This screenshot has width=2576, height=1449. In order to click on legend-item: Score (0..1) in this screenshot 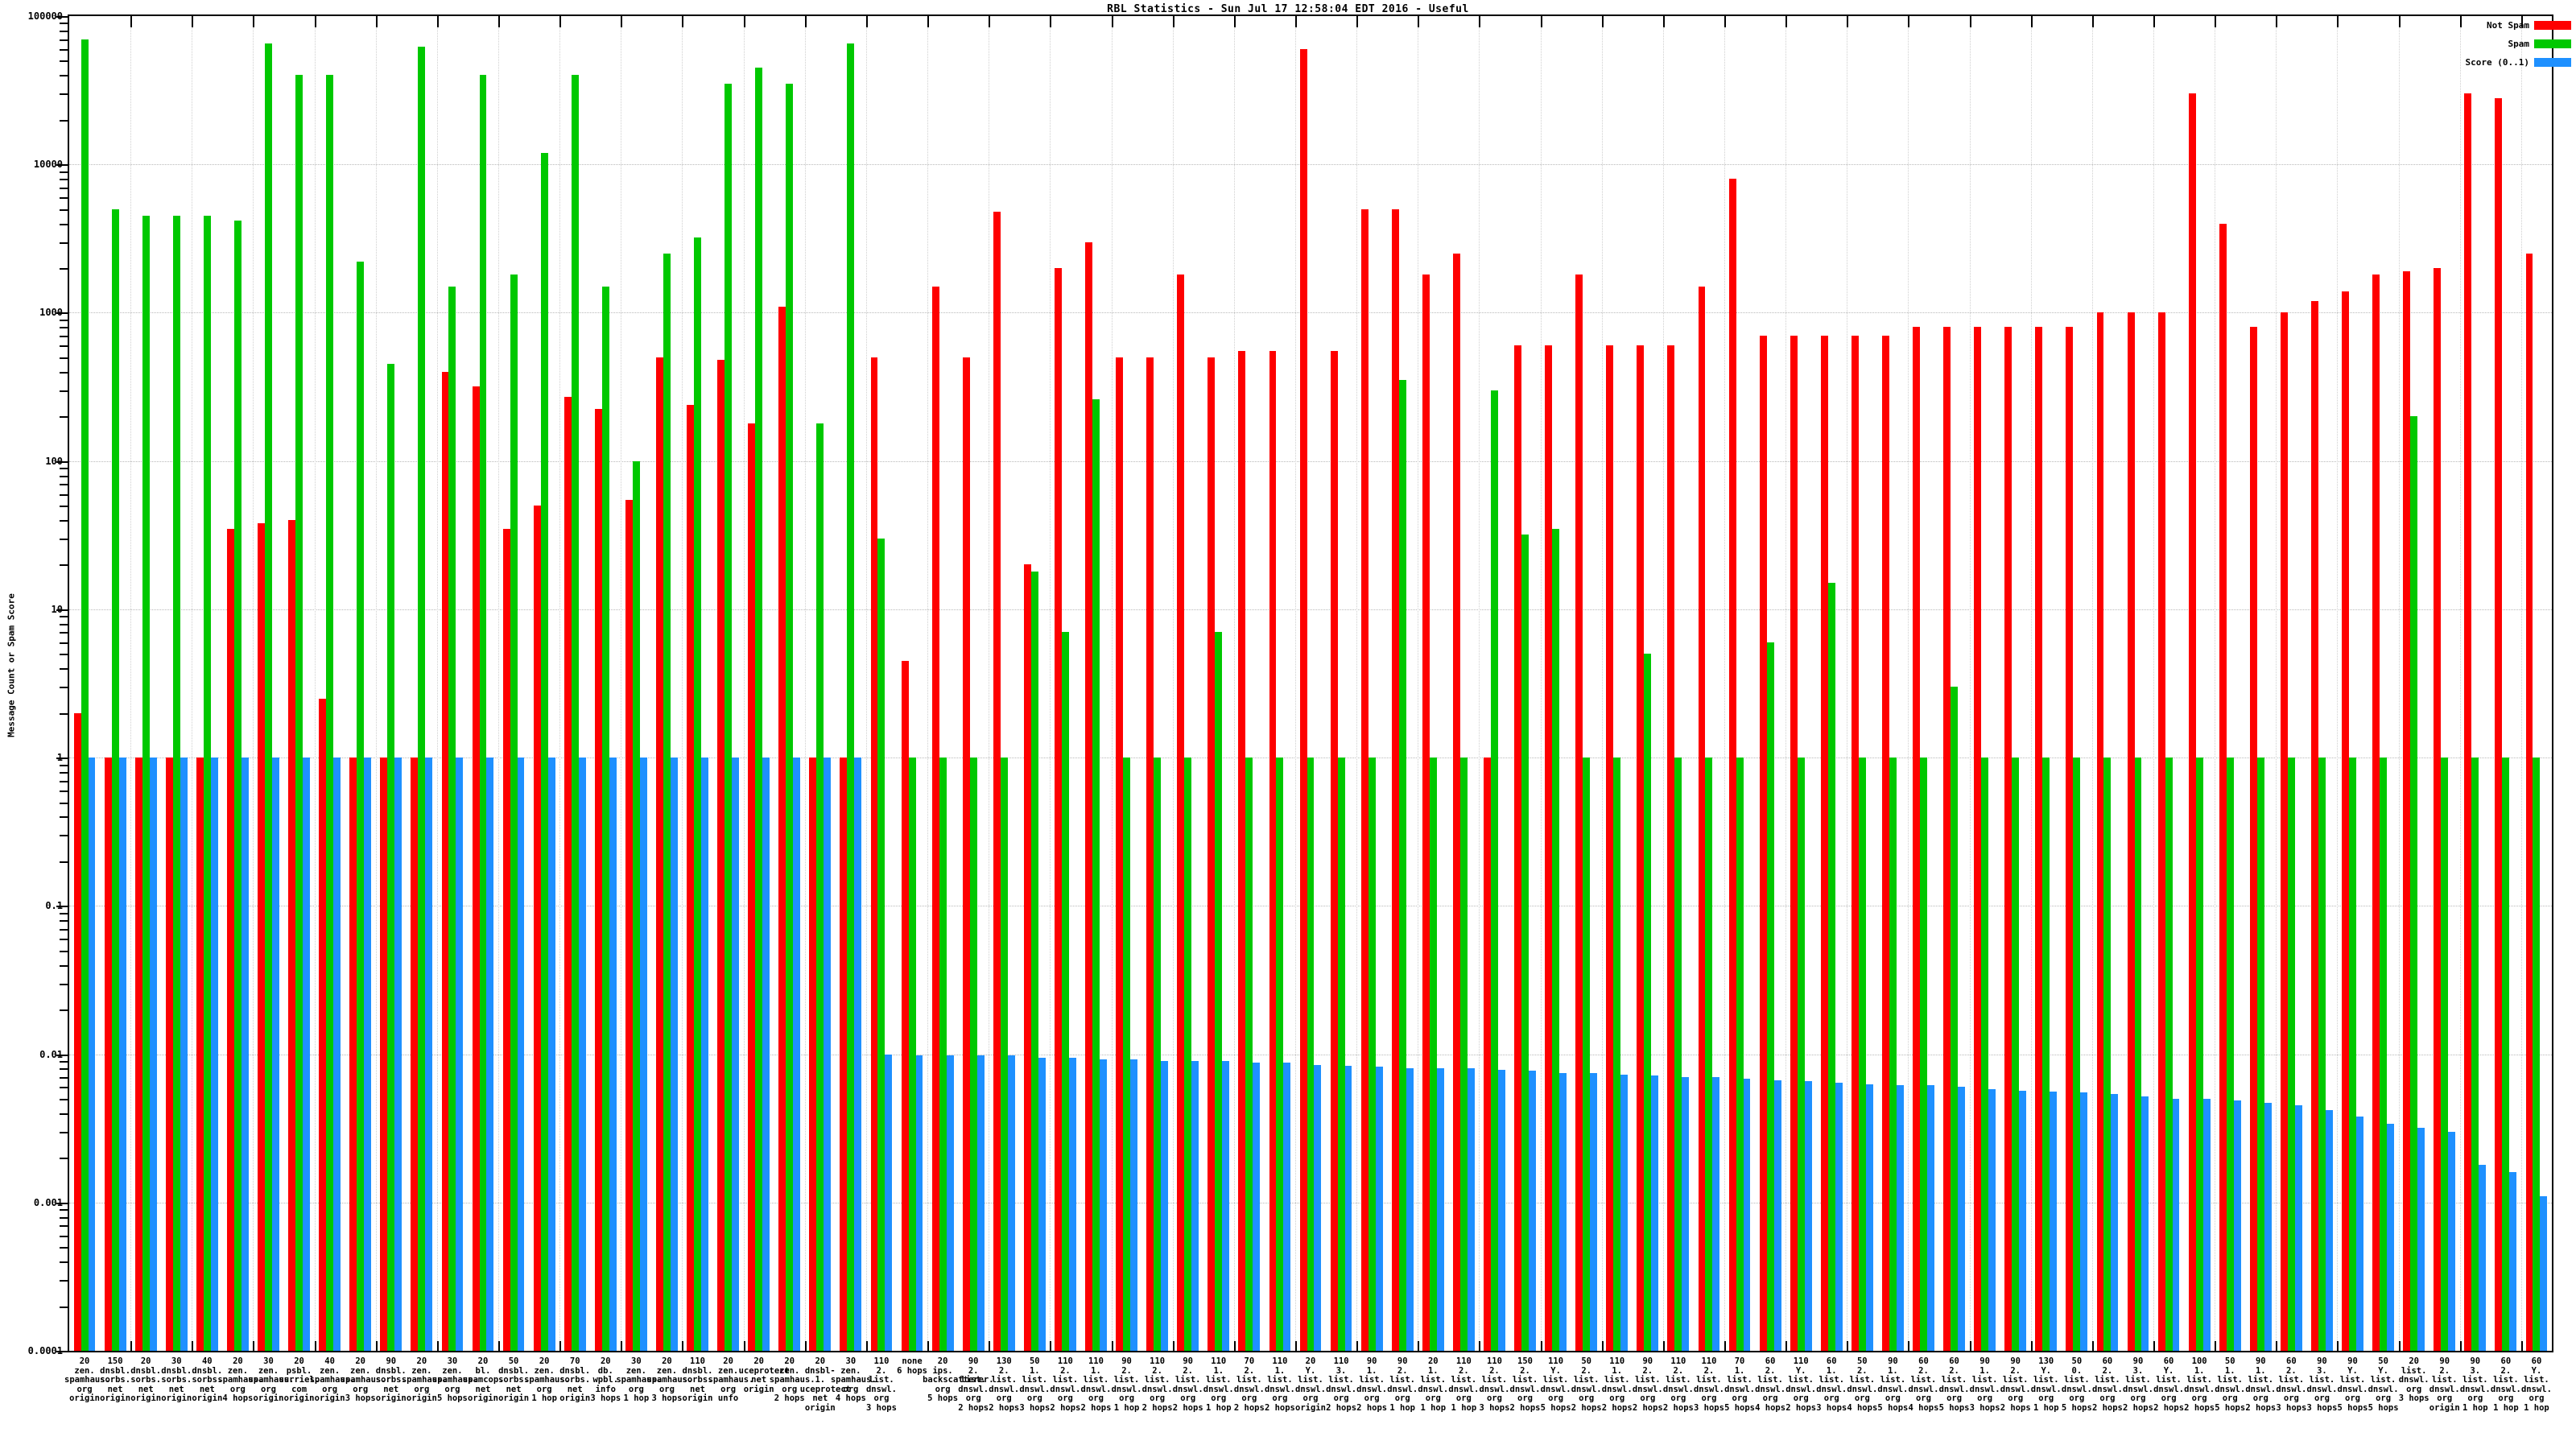, I will do `click(2470, 62)`.